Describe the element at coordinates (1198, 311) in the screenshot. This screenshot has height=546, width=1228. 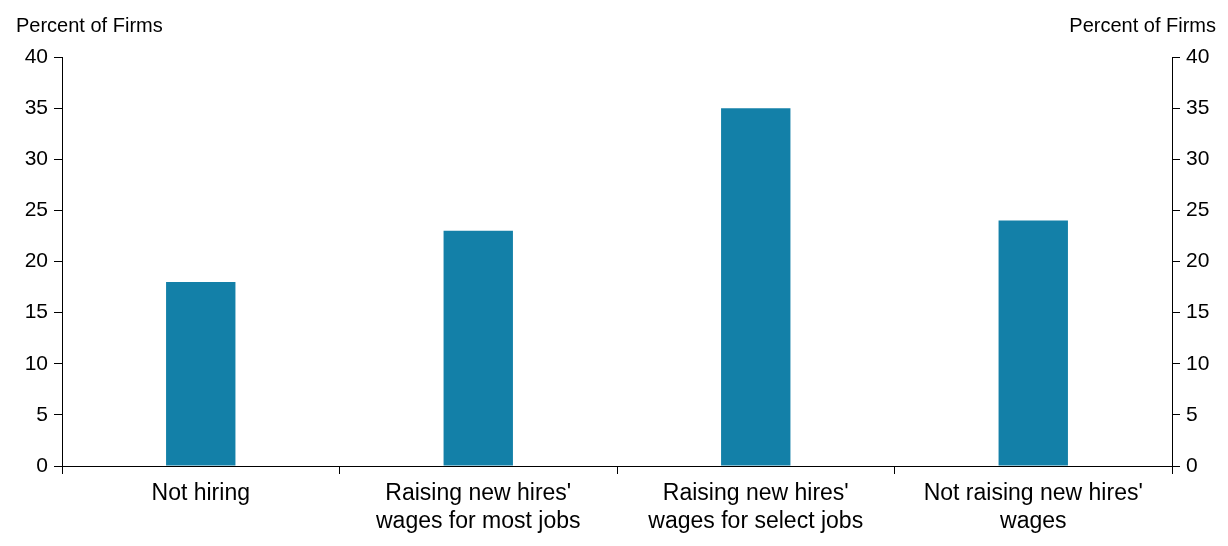
I see `y2-tick-label: 15` at that location.